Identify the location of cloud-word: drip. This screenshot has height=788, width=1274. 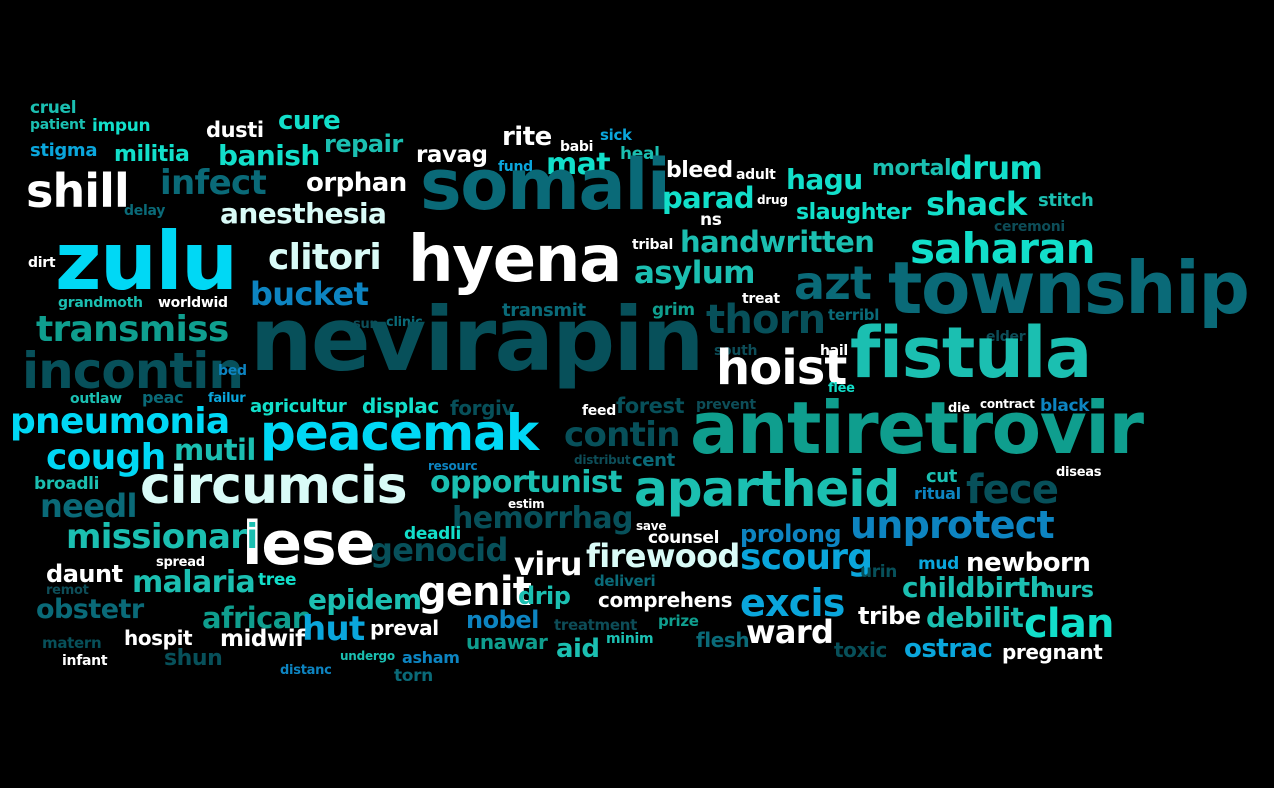
(544, 596).